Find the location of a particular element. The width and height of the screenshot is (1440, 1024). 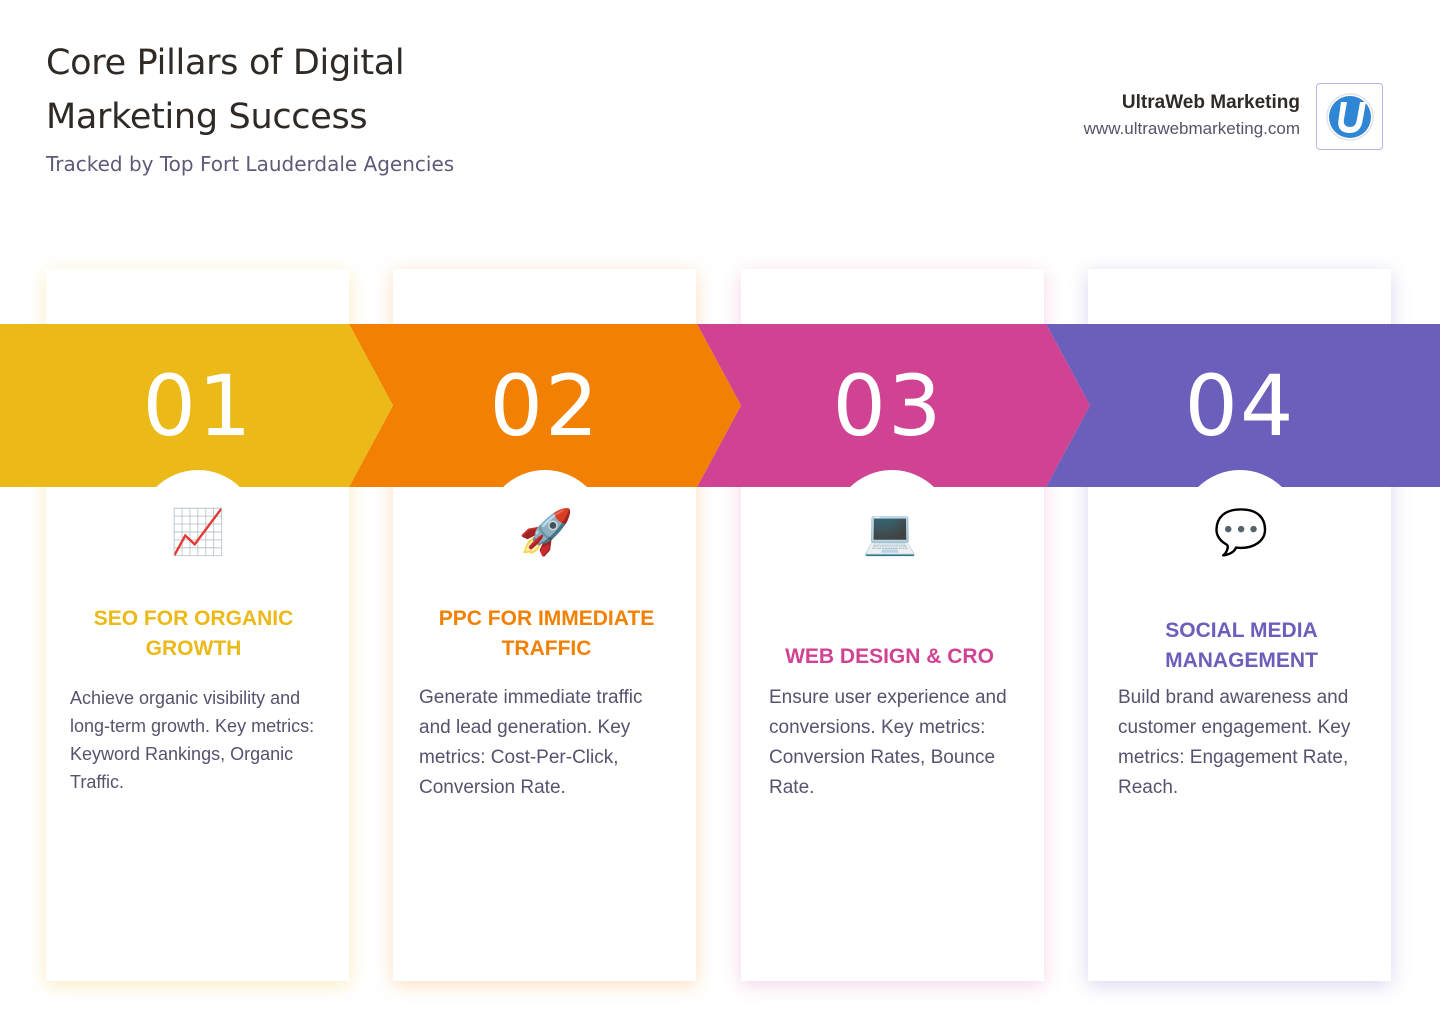

pillar-heading-seo: SEO FOR ORGANIC GROWTH is located at coordinates (193, 633).